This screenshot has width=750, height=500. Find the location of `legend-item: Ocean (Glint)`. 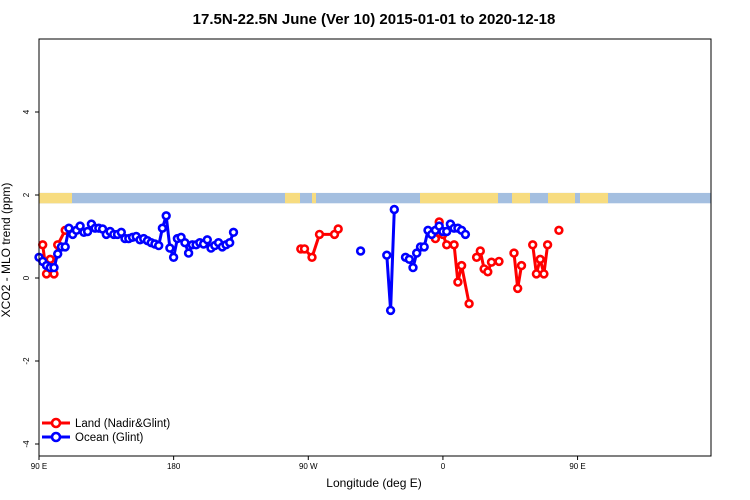

legend-item: Ocean (Glint) is located at coordinates (93, 437).